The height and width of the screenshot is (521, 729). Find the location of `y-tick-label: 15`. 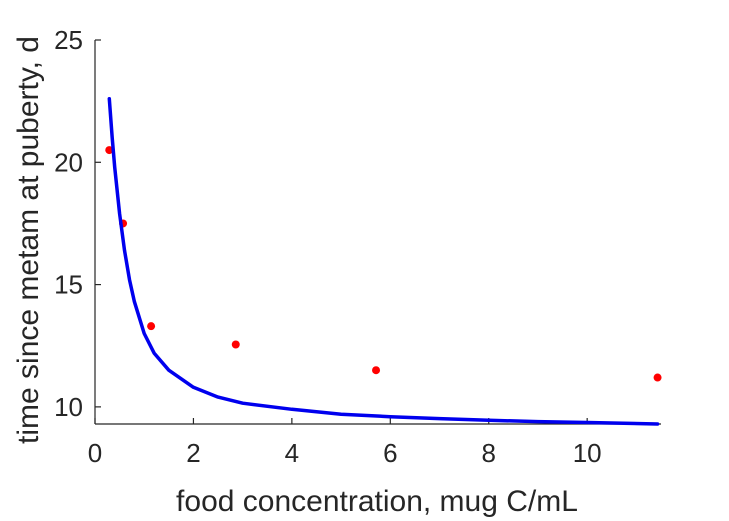

y-tick-label: 15 is located at coordinates (68, 285).